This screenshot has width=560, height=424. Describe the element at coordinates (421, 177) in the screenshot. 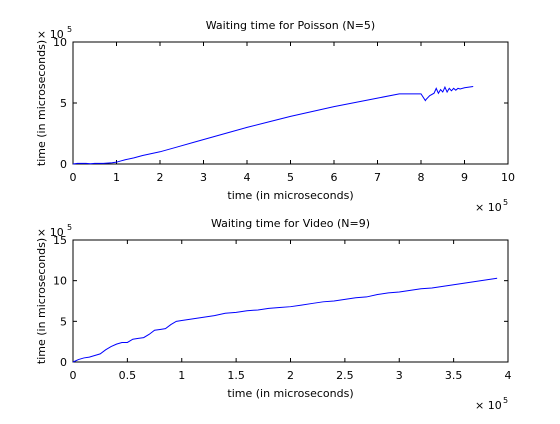

I see `x-tick-label: 8` at that location.